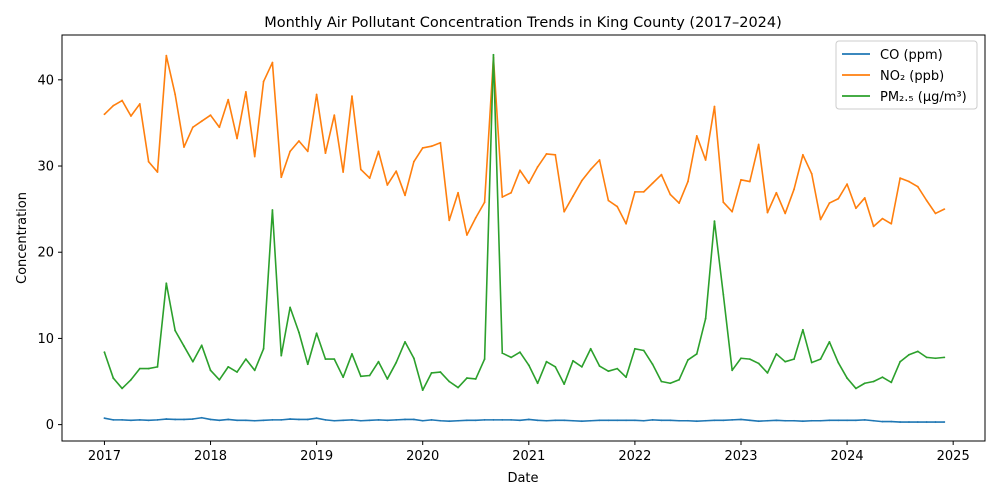  I want to click on x-tick-label: 2021, so click(528, 456).